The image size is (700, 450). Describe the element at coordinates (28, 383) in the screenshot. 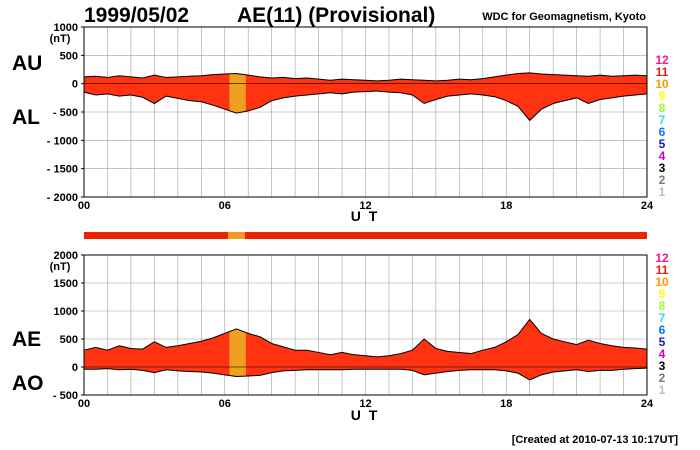

I see `ao-label: AO` at that location.